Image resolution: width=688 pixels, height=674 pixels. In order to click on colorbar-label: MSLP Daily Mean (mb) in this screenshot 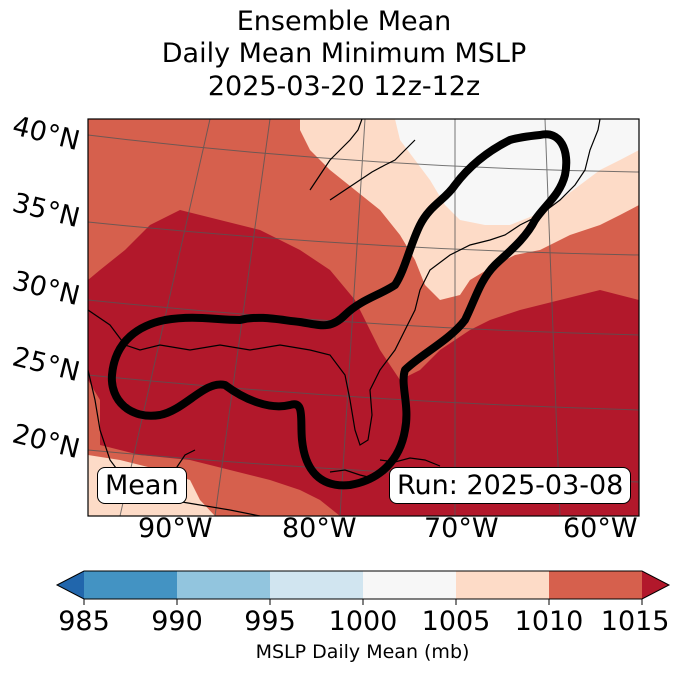, I will do `click(362, 652)`.